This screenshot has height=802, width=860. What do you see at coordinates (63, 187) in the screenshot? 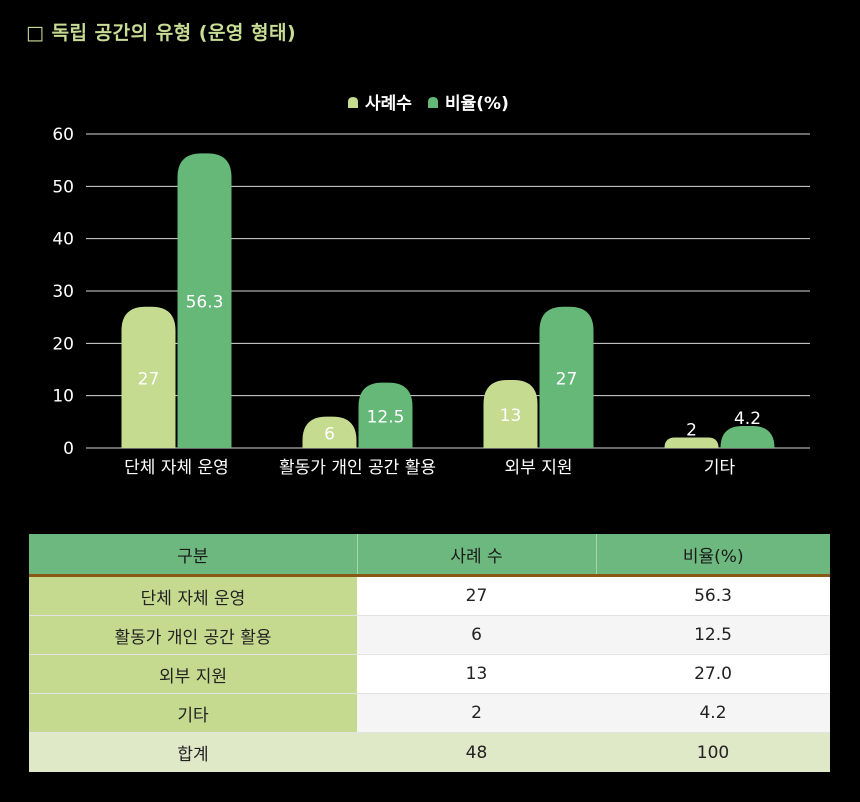
I see `y-tick-label: 50` at bounding box center [63, 187].